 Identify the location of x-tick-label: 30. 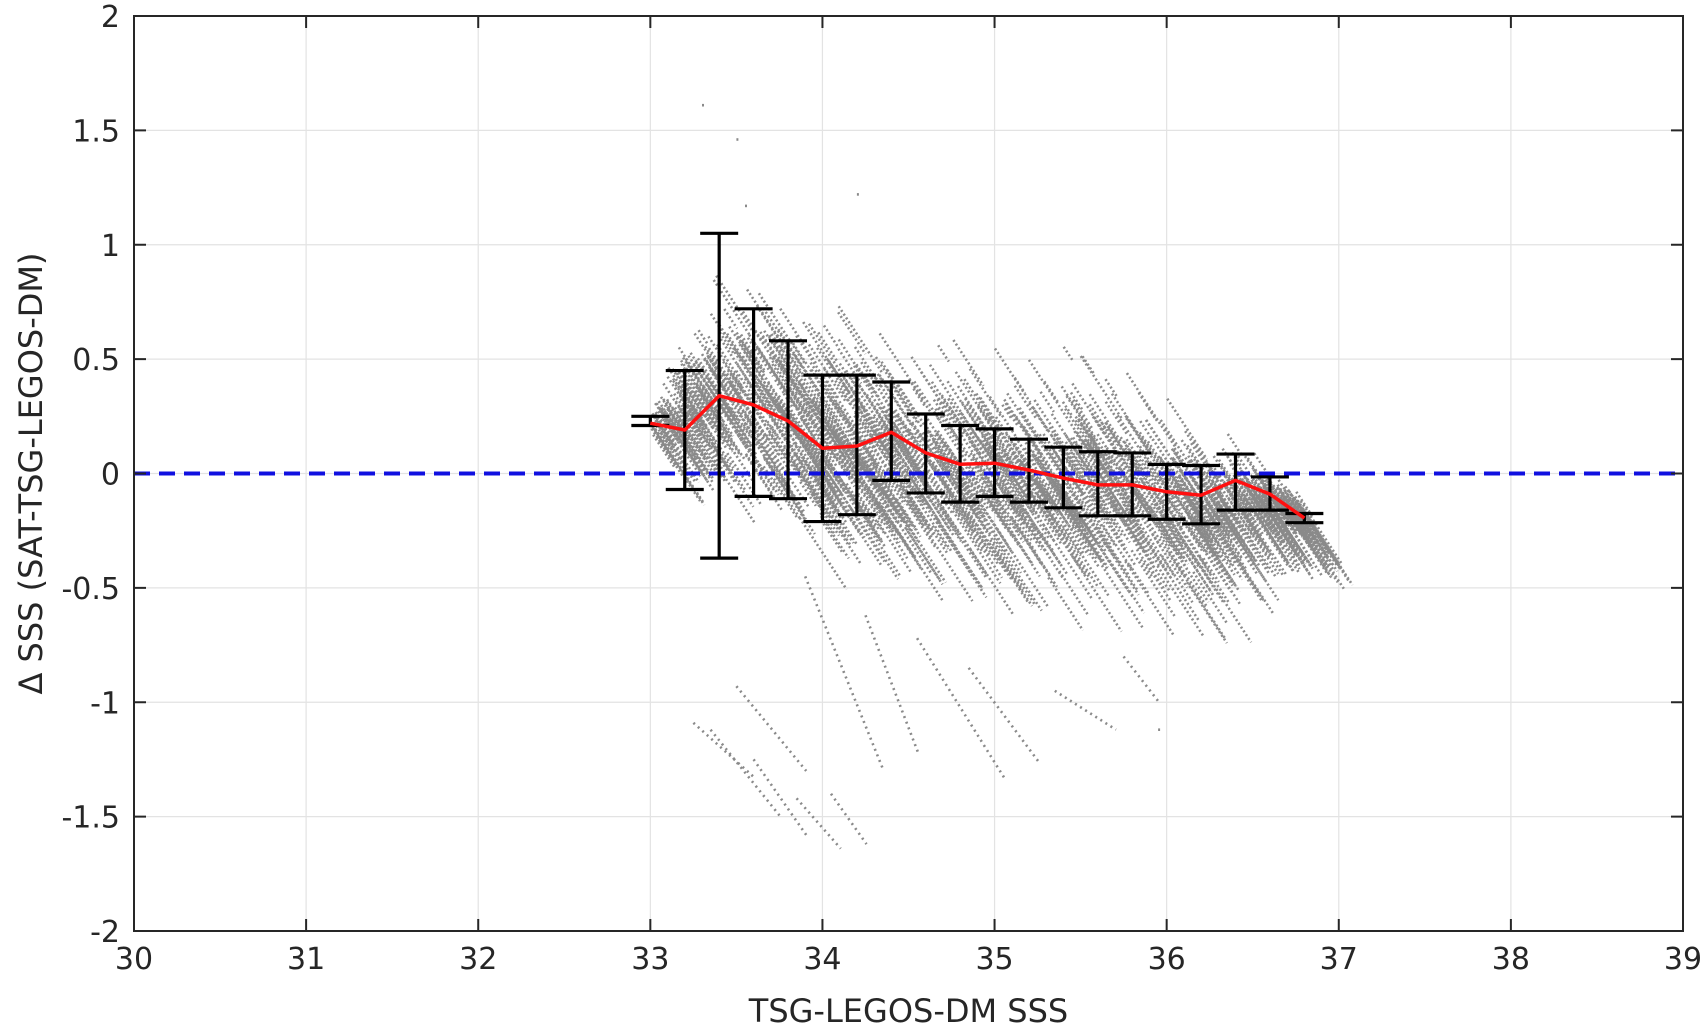
(134, 959).